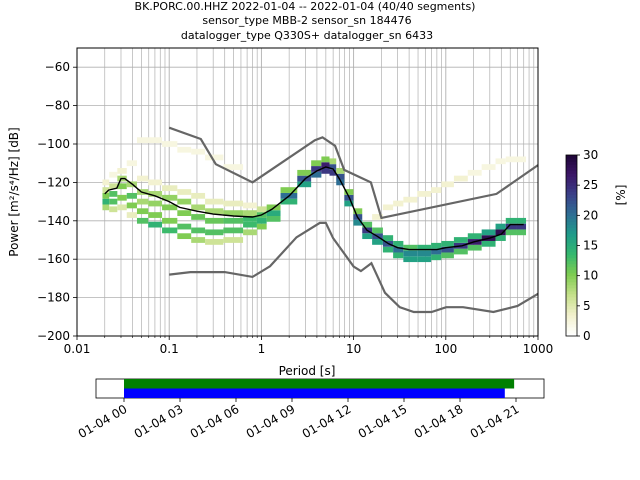 Image resolution: width=640 pixels, height=480 pixels. I want to click on mode-curve, so click(314, 208).